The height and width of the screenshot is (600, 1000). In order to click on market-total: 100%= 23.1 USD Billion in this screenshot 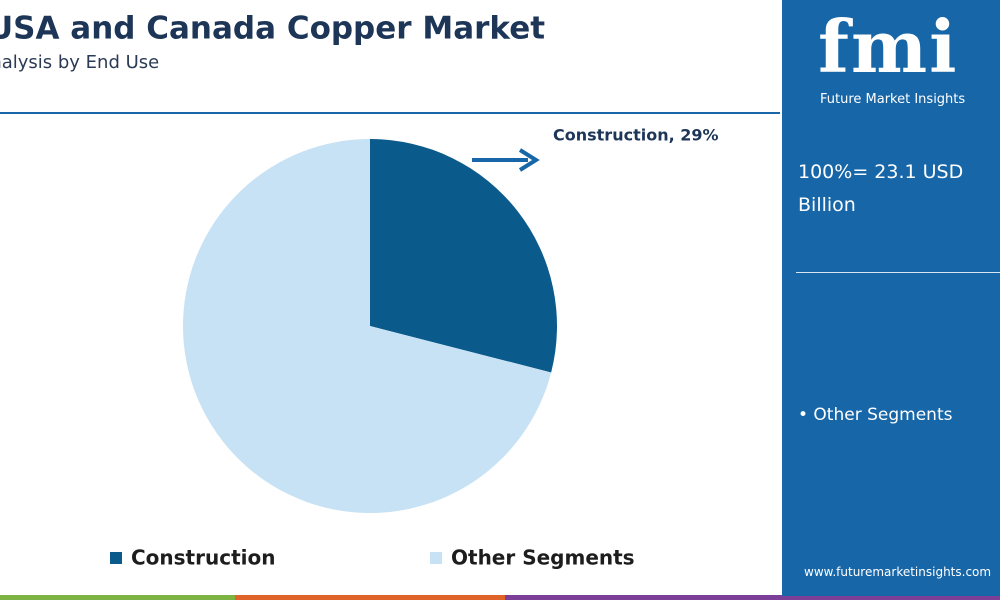, I will do `click(881, 188)`.